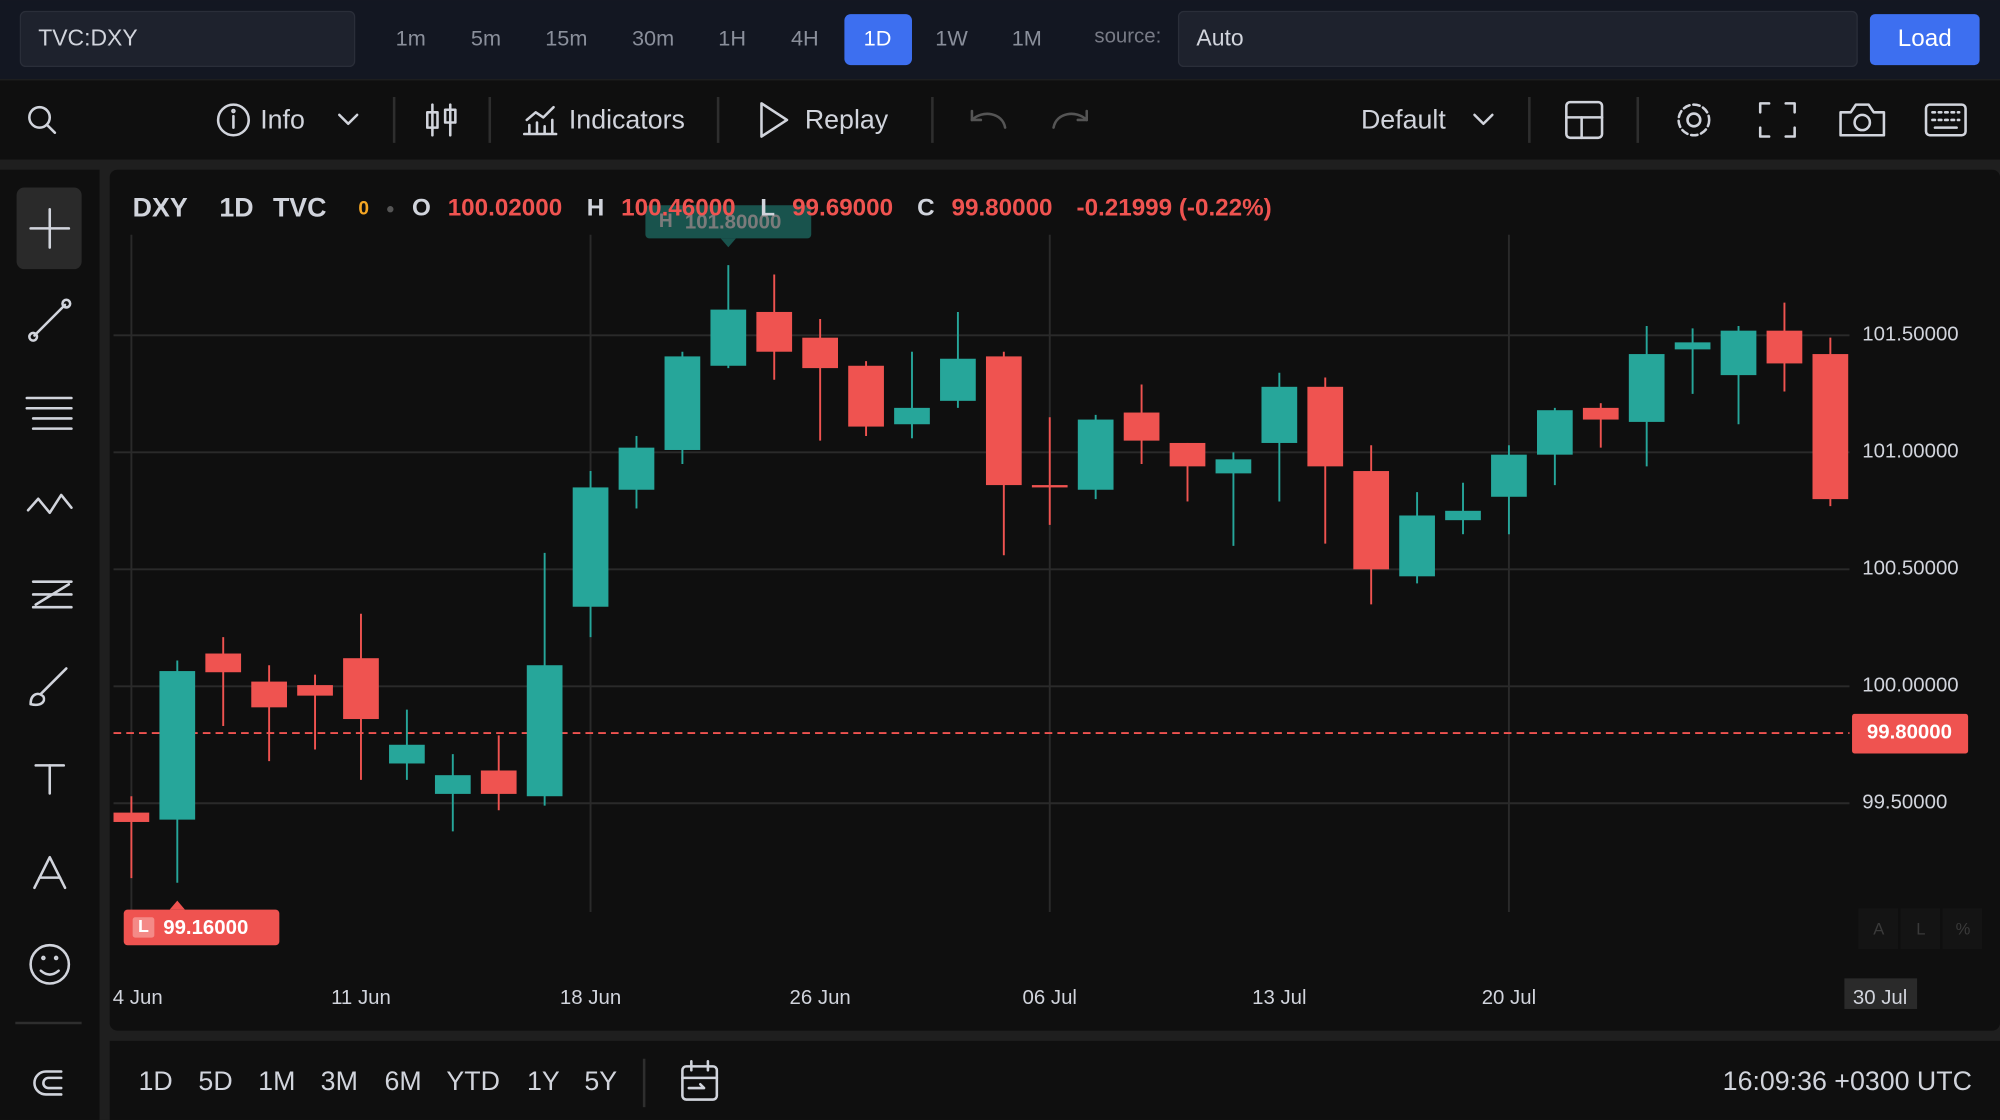 This screenshot has width=2000, height=1120. What do you see at coordinates (1862, 120) in the screenshot?
I see `camera-icon` at bounding box center [1862, 120].